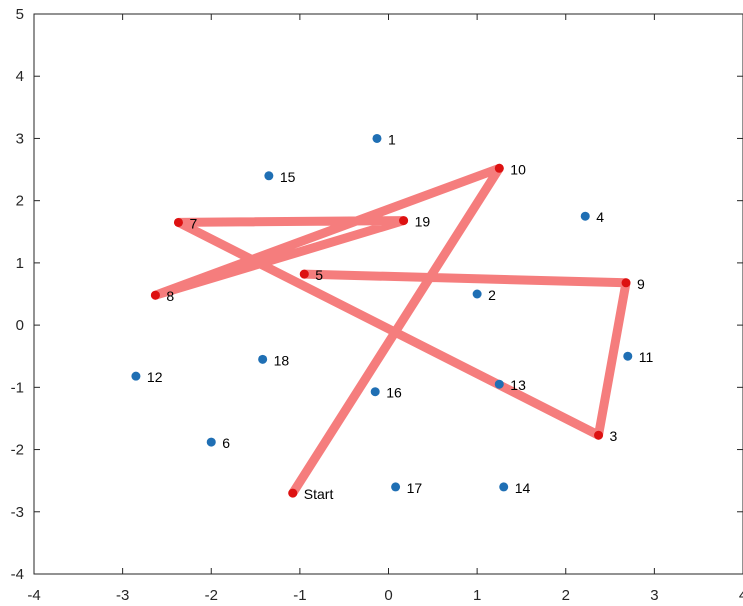 Image resolution: width=743 pixels, height=606 pixels. Describe the element at coordinates (600, 217) in the screenshot. I see `point-label: 4` at that location.